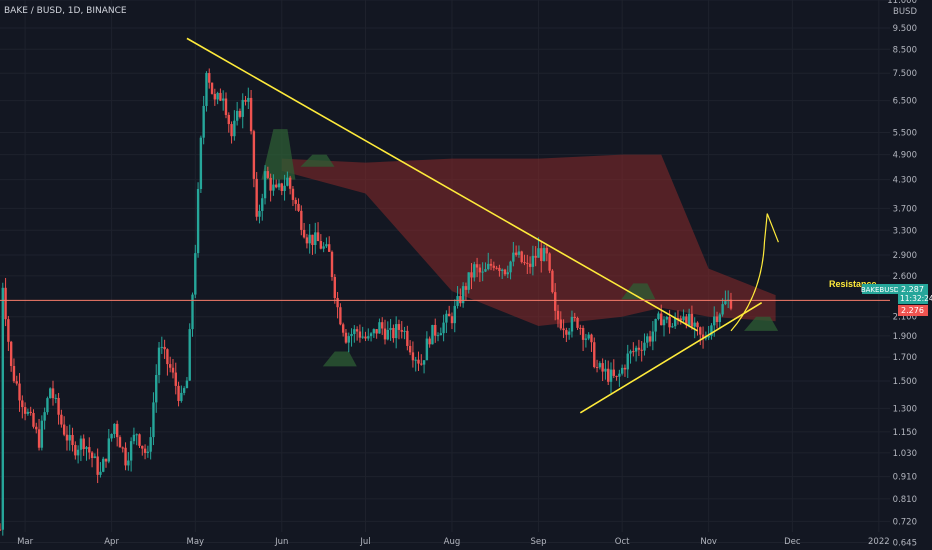  I want to click on price-tick-label: 1.900, so click(905, 337).